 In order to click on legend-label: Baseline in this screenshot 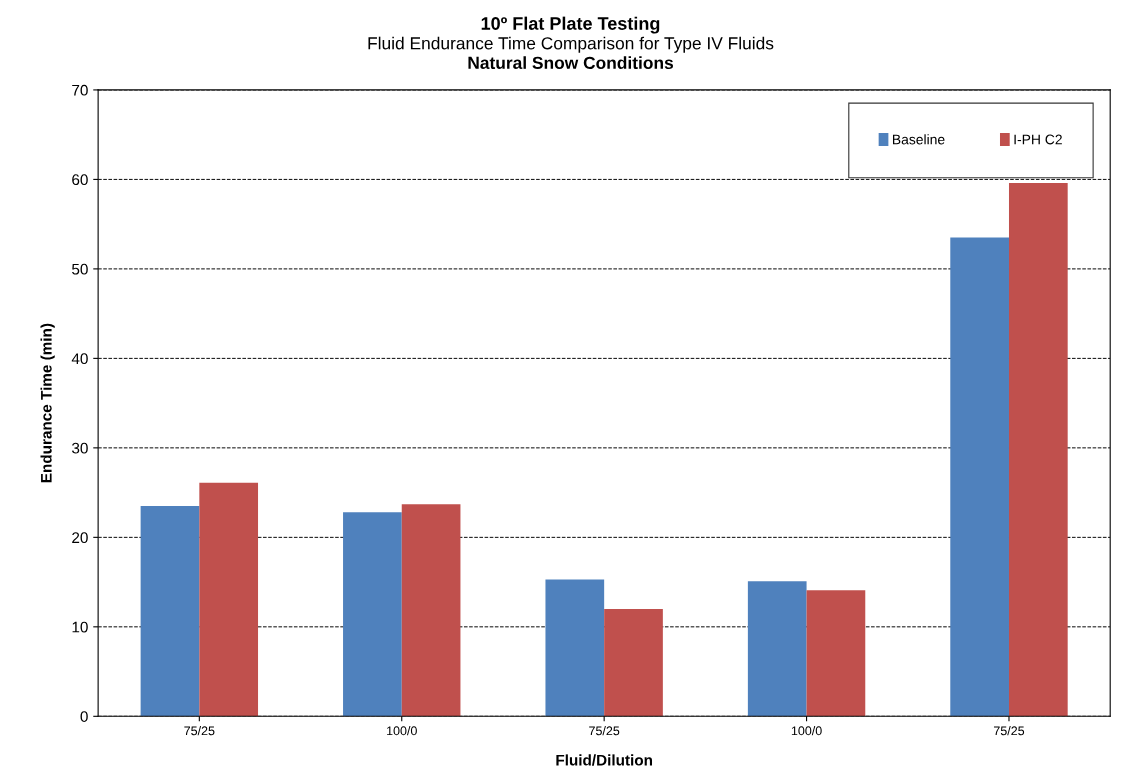, I will do `click(918, 139)`.